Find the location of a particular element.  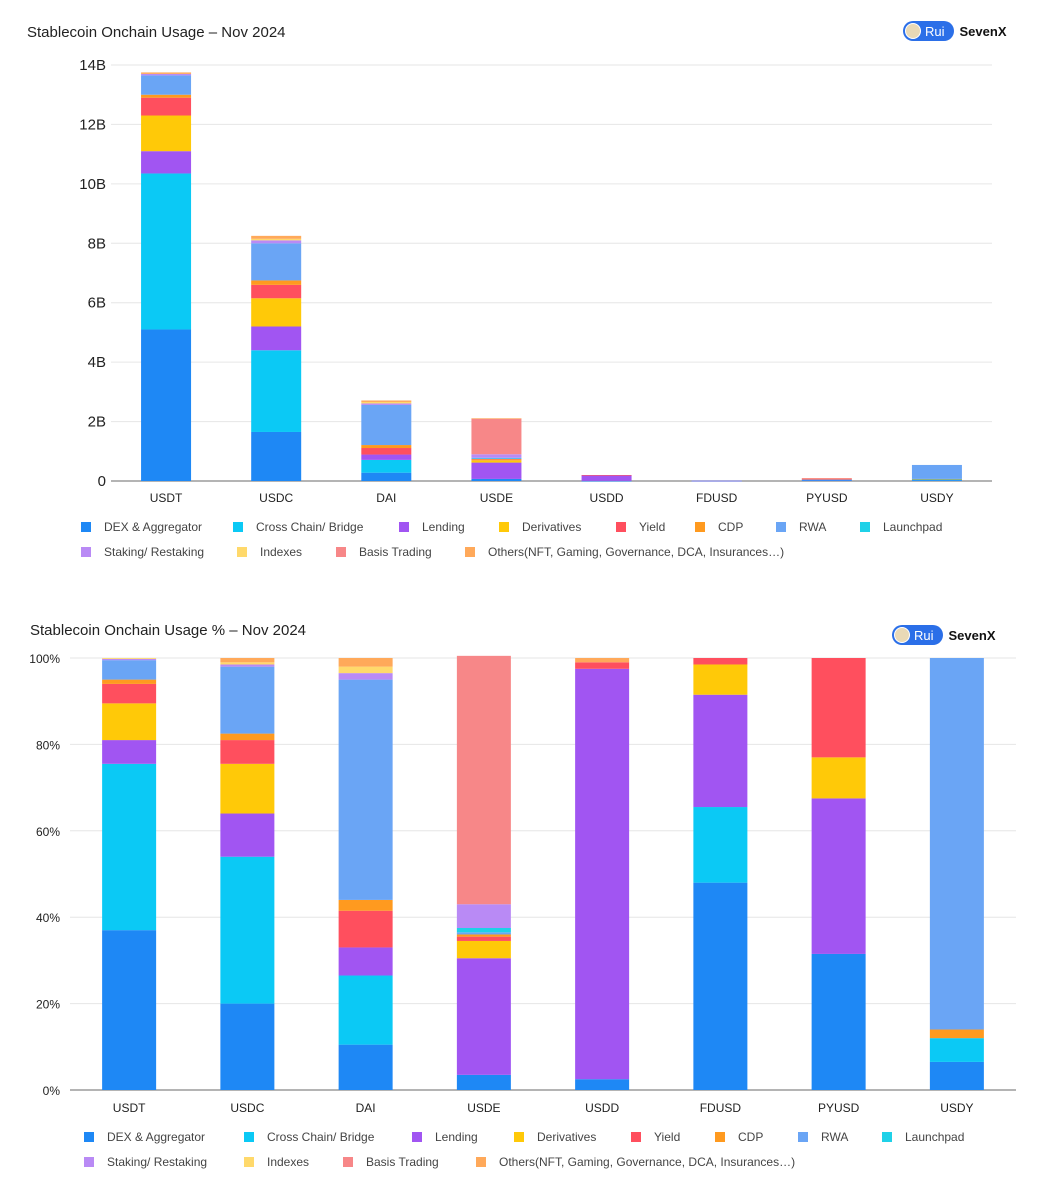

brand-pill: Rui is located at coordinates (917, 635).